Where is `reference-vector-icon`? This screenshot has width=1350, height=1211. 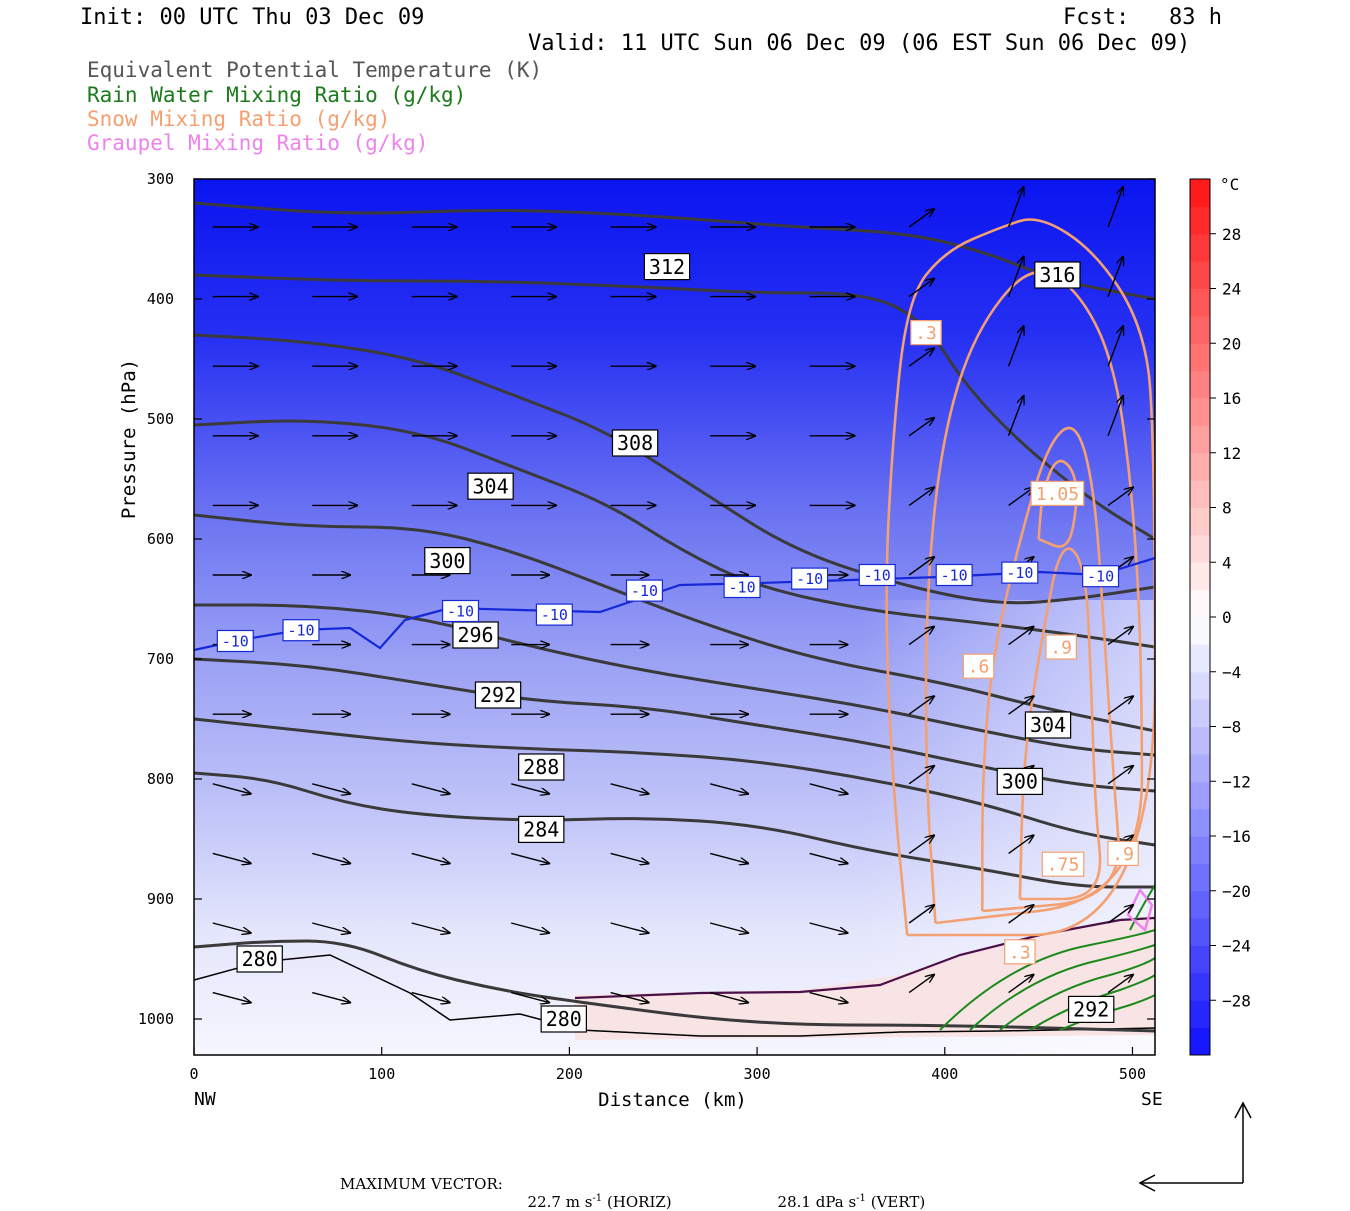
reference-vector-icon is located at coordinates (1195, 1146).